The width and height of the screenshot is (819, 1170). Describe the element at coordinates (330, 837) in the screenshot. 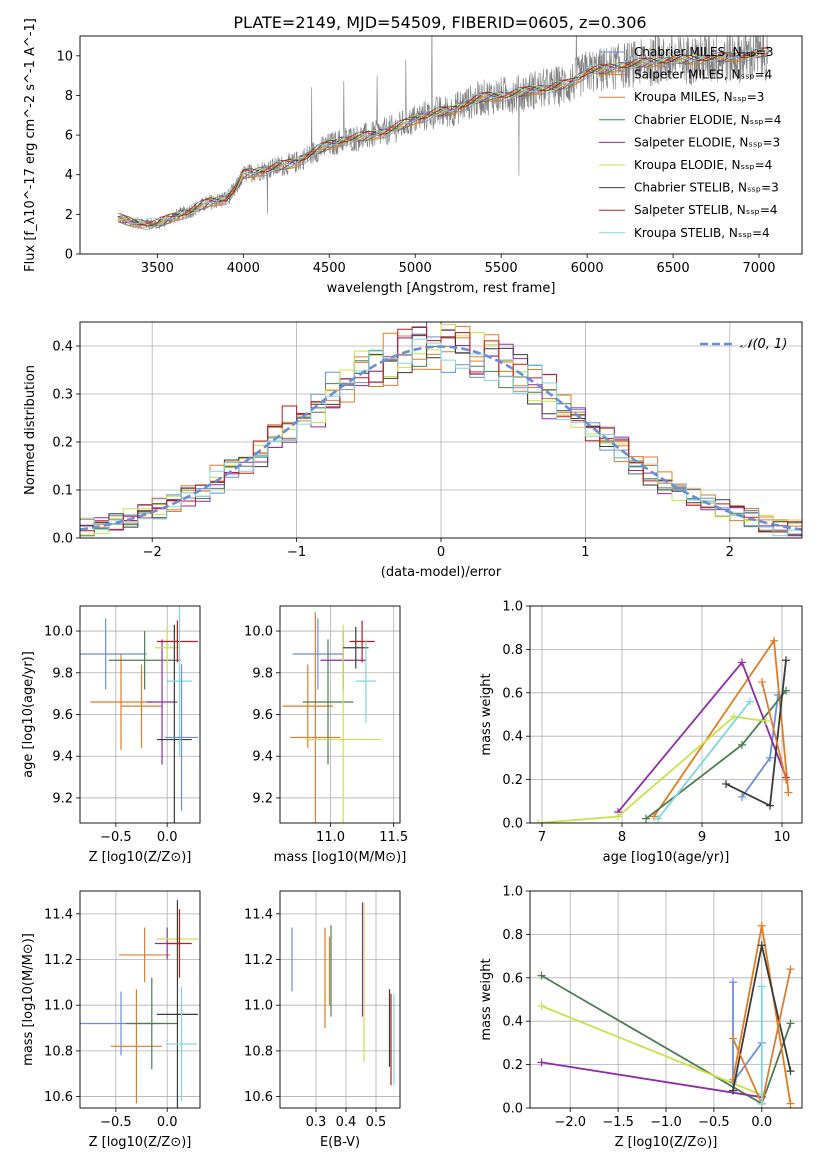

I see `x-tick-label: 11.0` at that location.